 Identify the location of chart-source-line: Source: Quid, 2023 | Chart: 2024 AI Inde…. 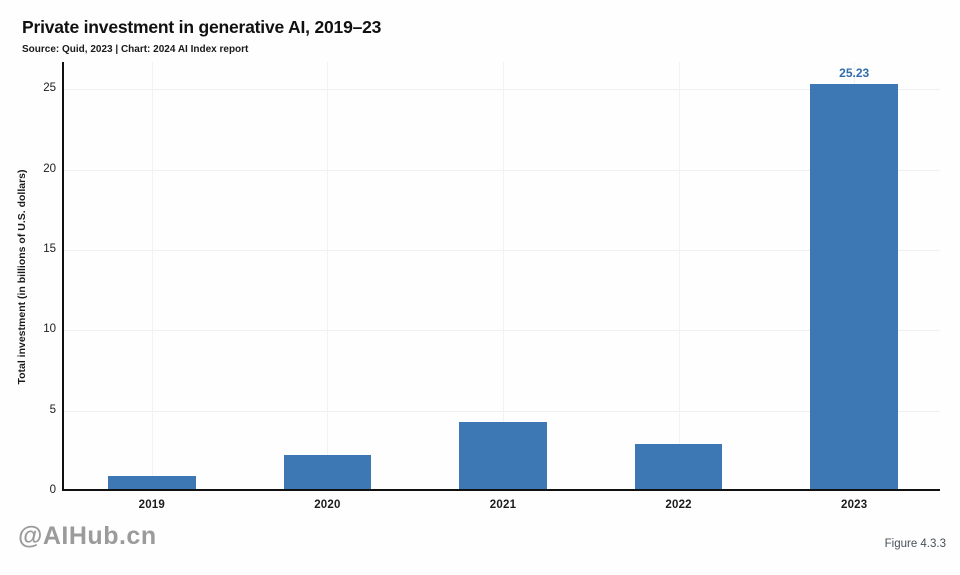
(135, 49).